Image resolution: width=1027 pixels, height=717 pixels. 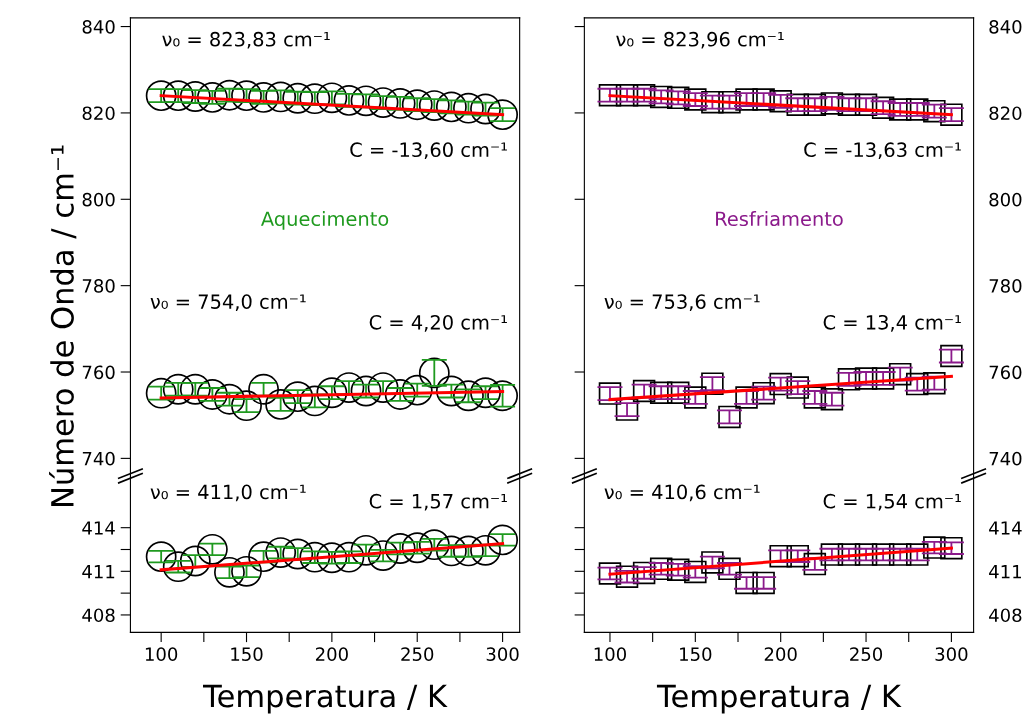 I want to click on annotation: ν₀ = 411,0 cm⁻¹, so click(x=228, y=493).